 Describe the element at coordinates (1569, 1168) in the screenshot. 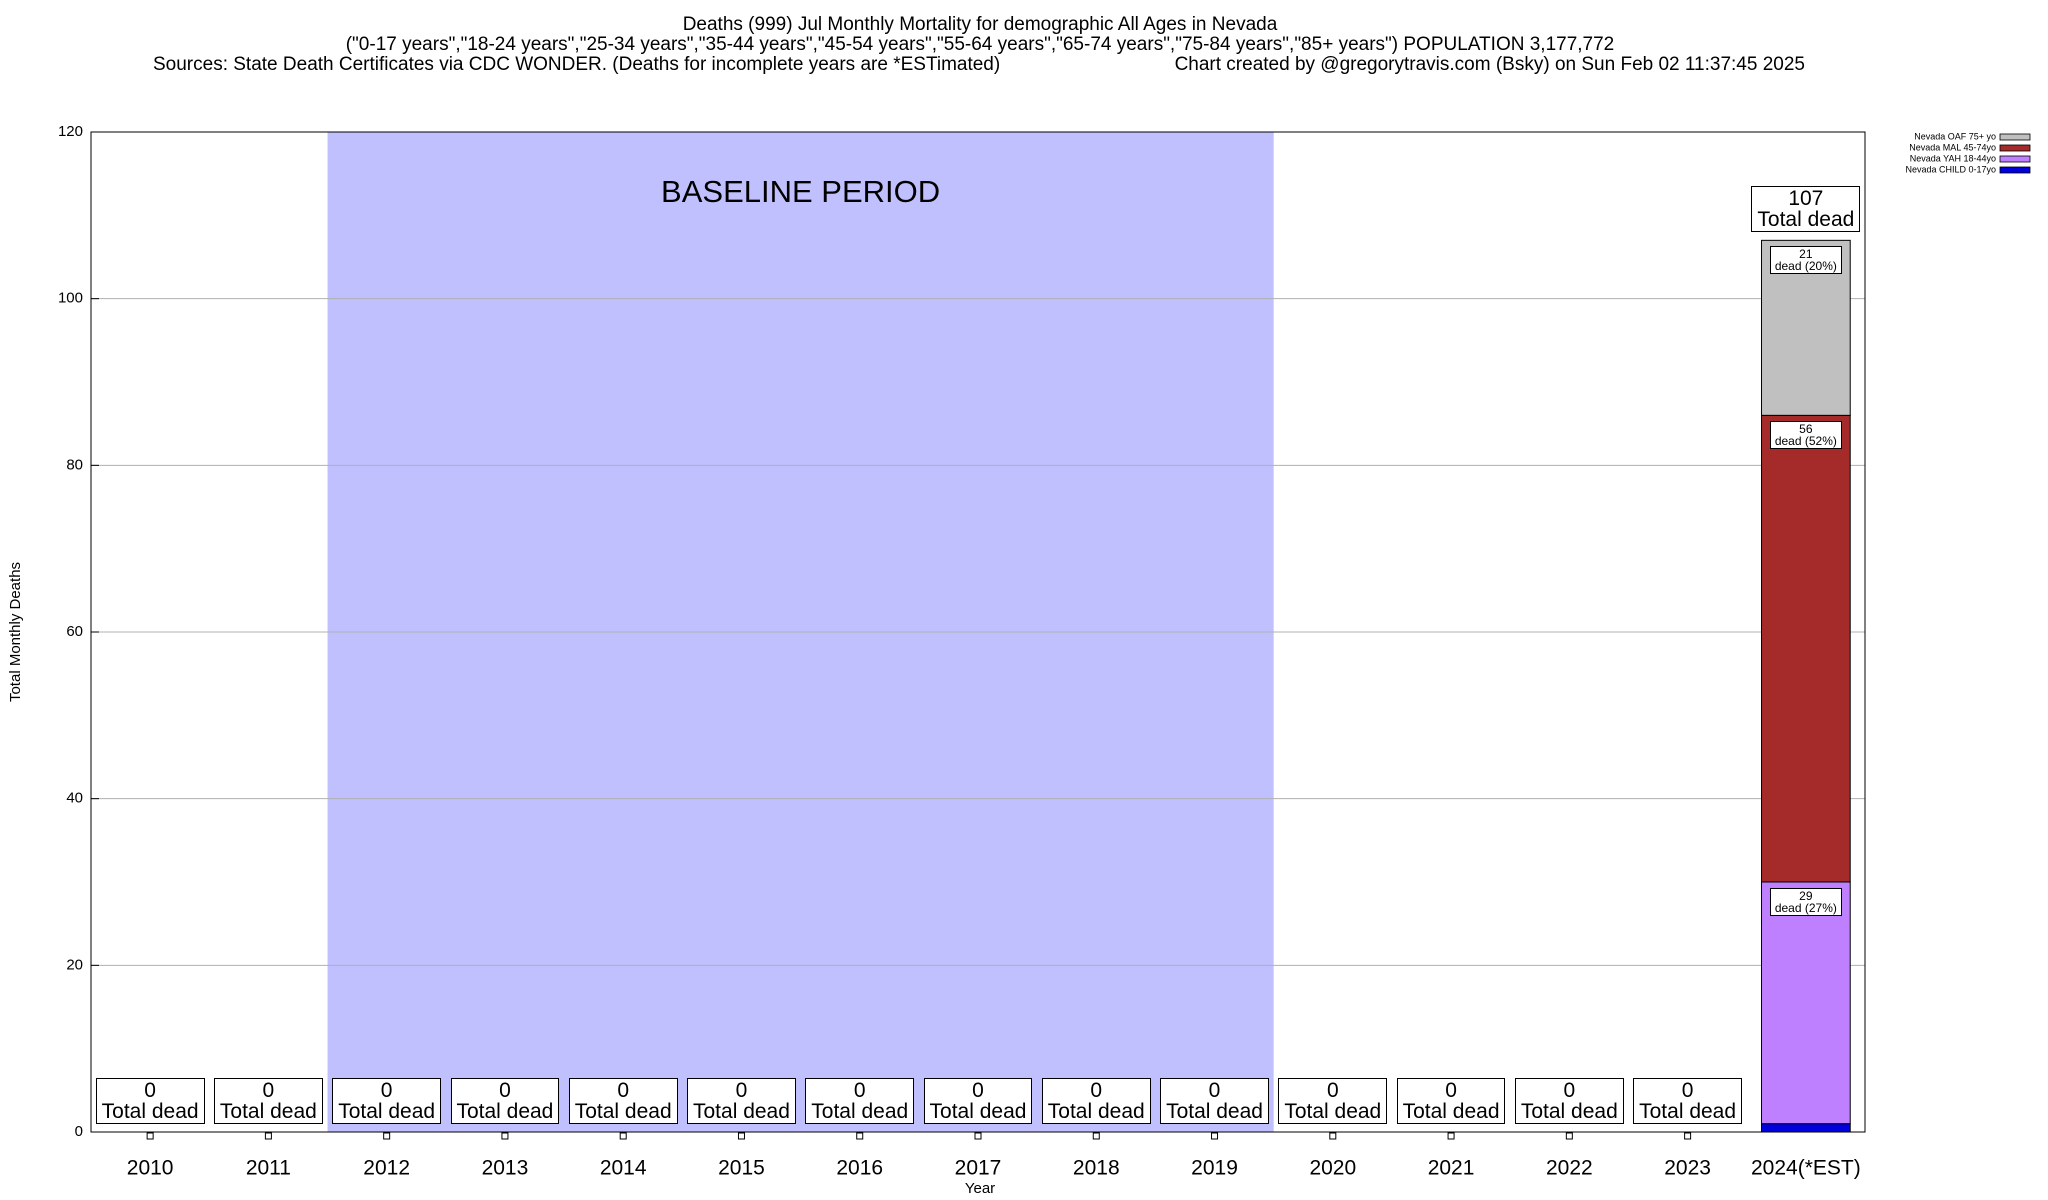

I see `x-tick-label: 2022` at that location.